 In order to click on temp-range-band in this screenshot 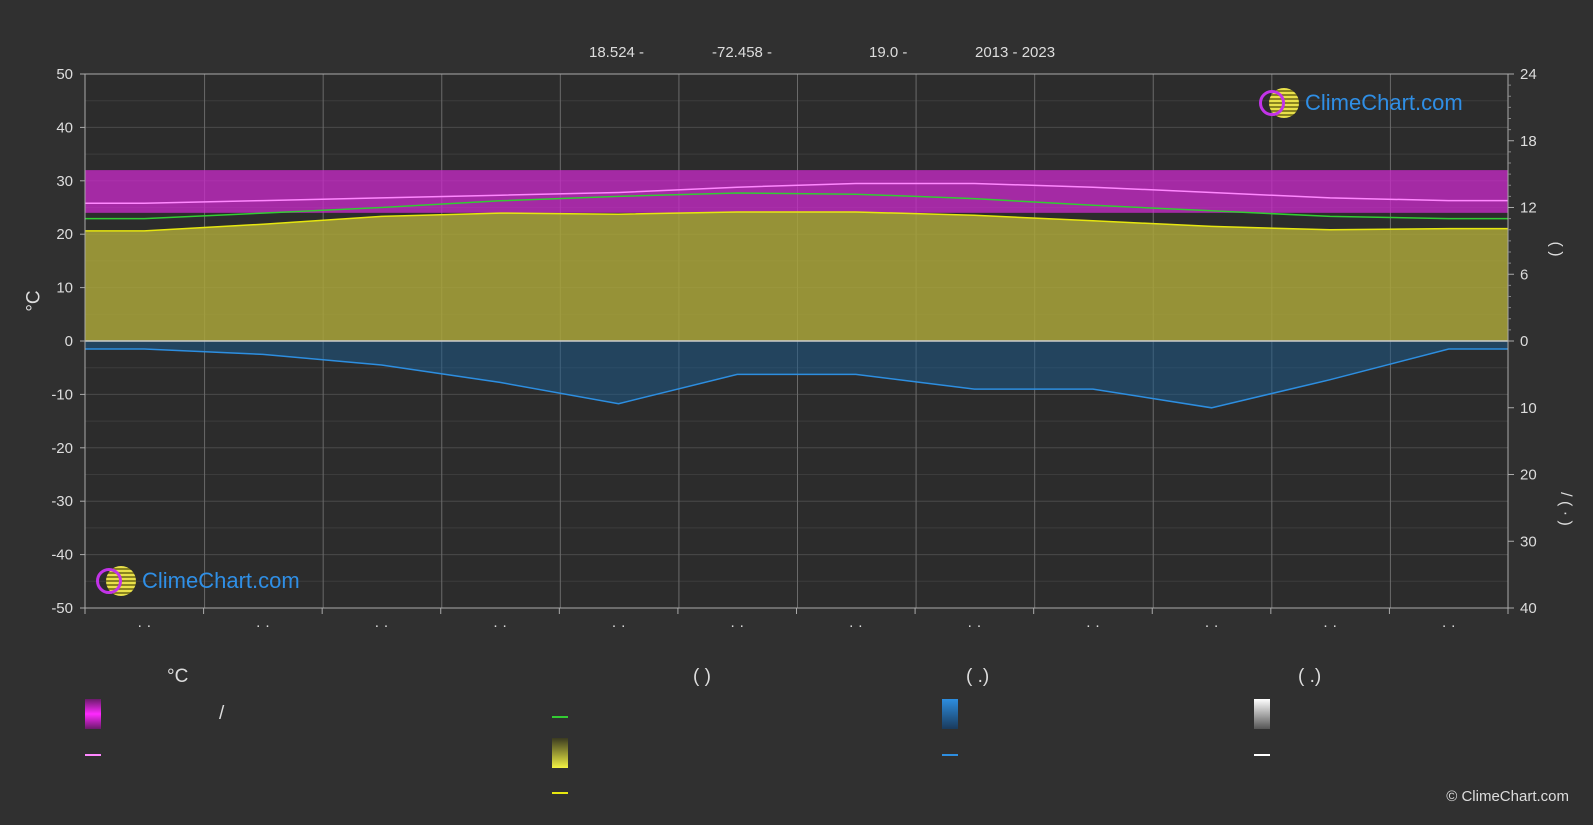, I will do `click(796, 191)`.